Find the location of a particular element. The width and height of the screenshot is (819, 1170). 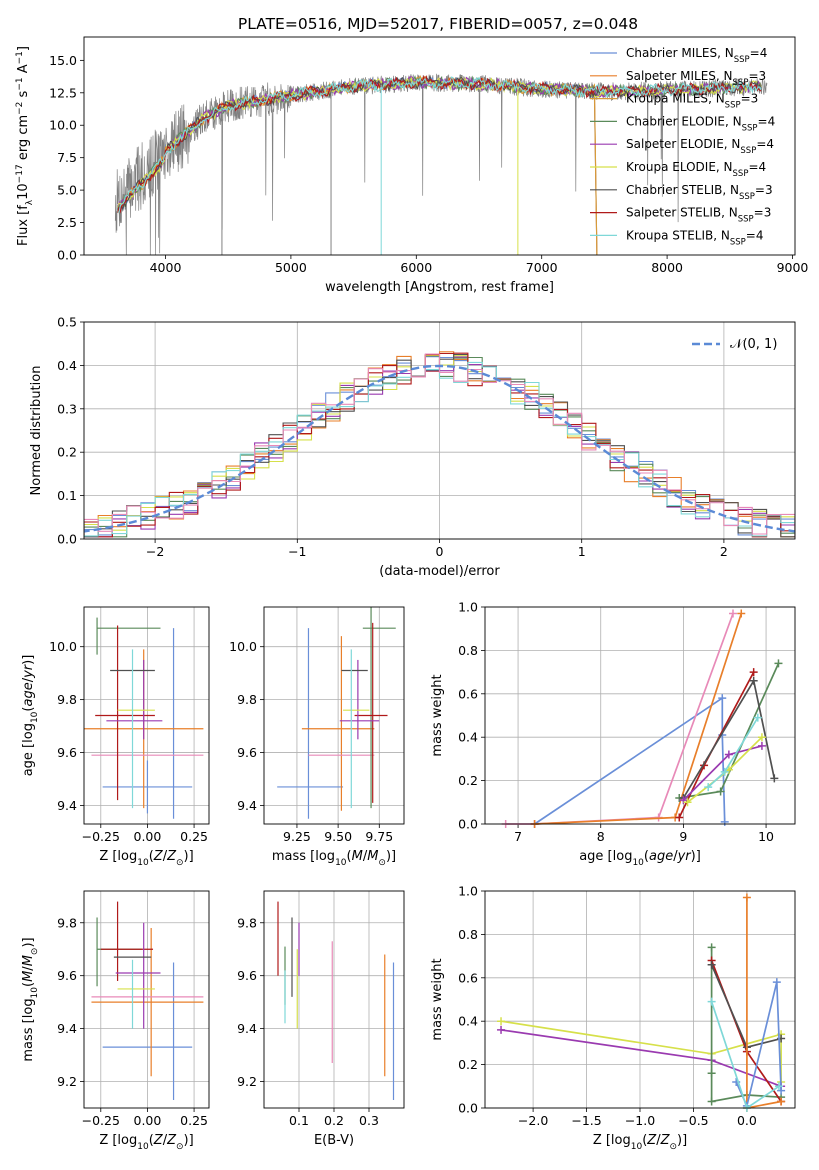

legend-entry: Chabrier MILES, NSSP=4 is located at coordinates (696, 55).